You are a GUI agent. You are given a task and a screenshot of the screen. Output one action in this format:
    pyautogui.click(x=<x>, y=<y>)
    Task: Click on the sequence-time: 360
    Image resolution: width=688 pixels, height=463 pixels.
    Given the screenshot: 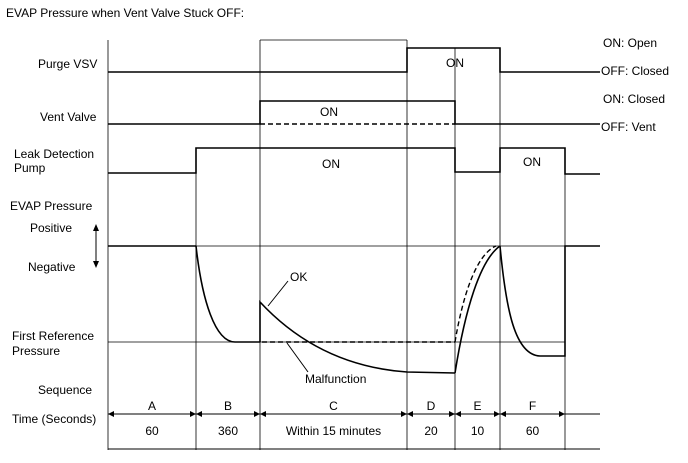 What is the action you would take?
    pyautogui.click(x=228, y=431)
    